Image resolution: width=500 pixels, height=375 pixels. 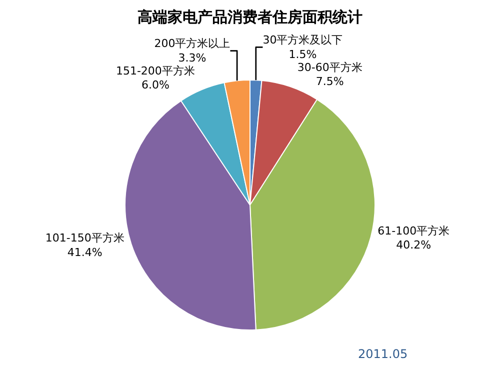 I want to click on slice-label: 30平方米及以下, so click(x=302, y=40).